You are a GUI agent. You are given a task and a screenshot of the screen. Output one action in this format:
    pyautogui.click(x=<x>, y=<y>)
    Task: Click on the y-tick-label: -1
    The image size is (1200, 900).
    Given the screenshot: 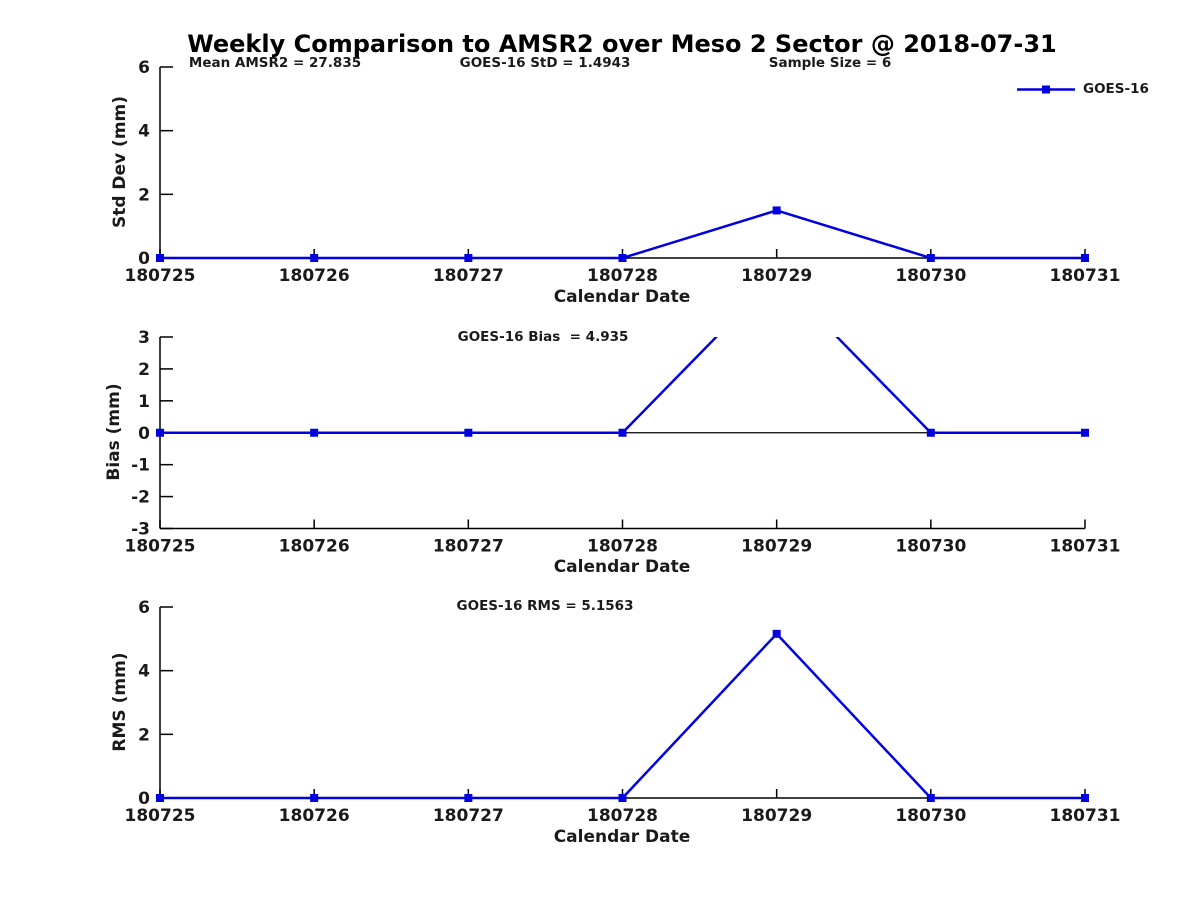 What is the action you would take?
    pyautogui.click(x=140, y=466)
    